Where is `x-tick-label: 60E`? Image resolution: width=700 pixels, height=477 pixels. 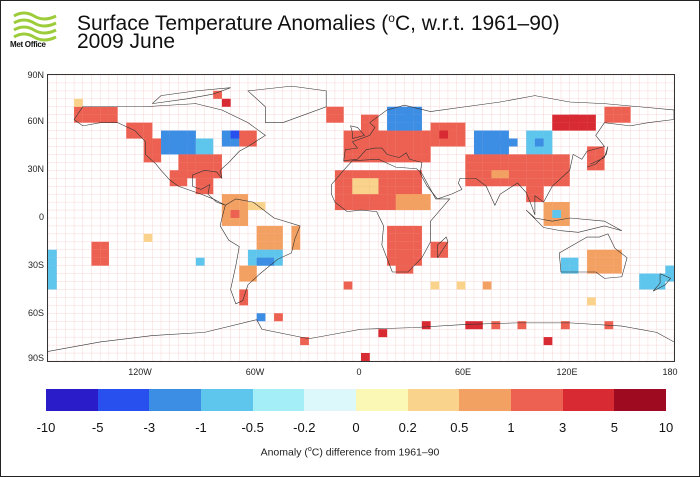
x-tick-label: 60E is located at coordinates (462, 372).